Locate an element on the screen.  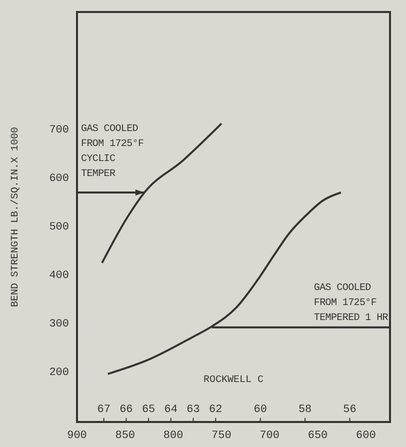
y-tick-label: 600 is located at coordinates (59, 178).